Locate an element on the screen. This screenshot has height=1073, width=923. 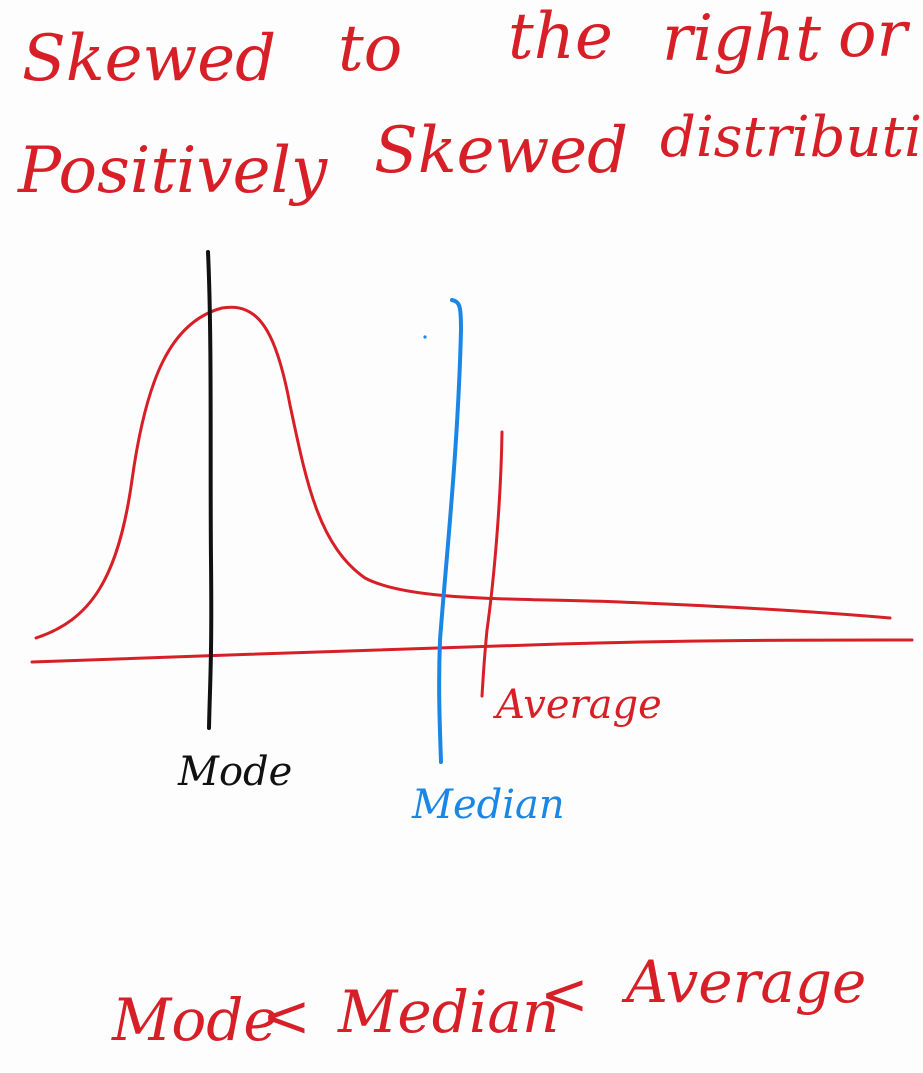
title-word-positively: Positively is located at coordinates (172, 171).